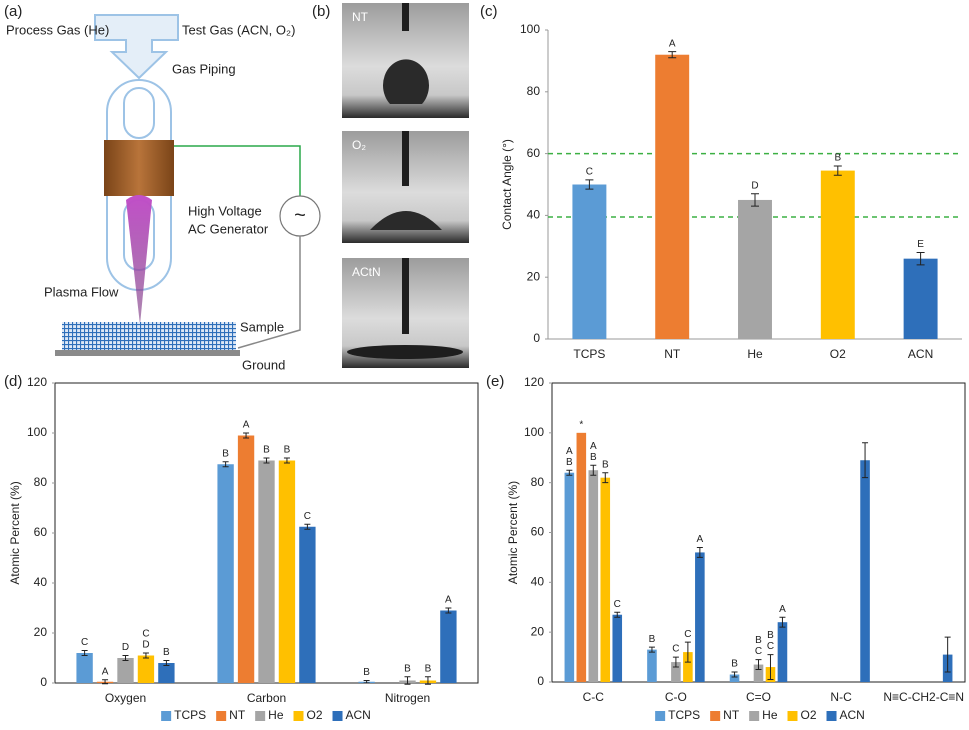  What do you see at coordinates (125, 698) in the screenshot?
I see `x-tick-label: Oxygen` at bounding box center [125, 698].